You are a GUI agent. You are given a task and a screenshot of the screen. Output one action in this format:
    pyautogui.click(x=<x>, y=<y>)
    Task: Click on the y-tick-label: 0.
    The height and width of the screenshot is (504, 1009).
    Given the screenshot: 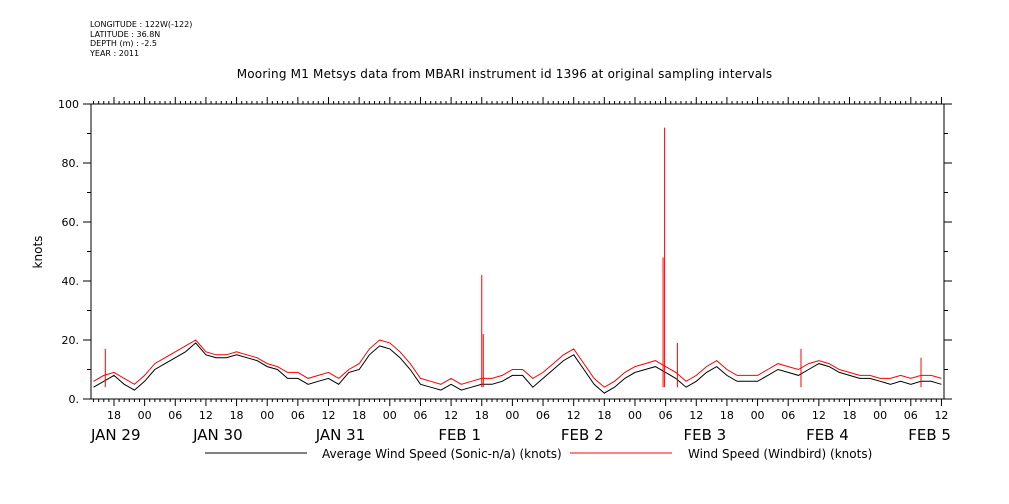 What is the action you would take?
    pyautogui.click(x=74, y=399)
    